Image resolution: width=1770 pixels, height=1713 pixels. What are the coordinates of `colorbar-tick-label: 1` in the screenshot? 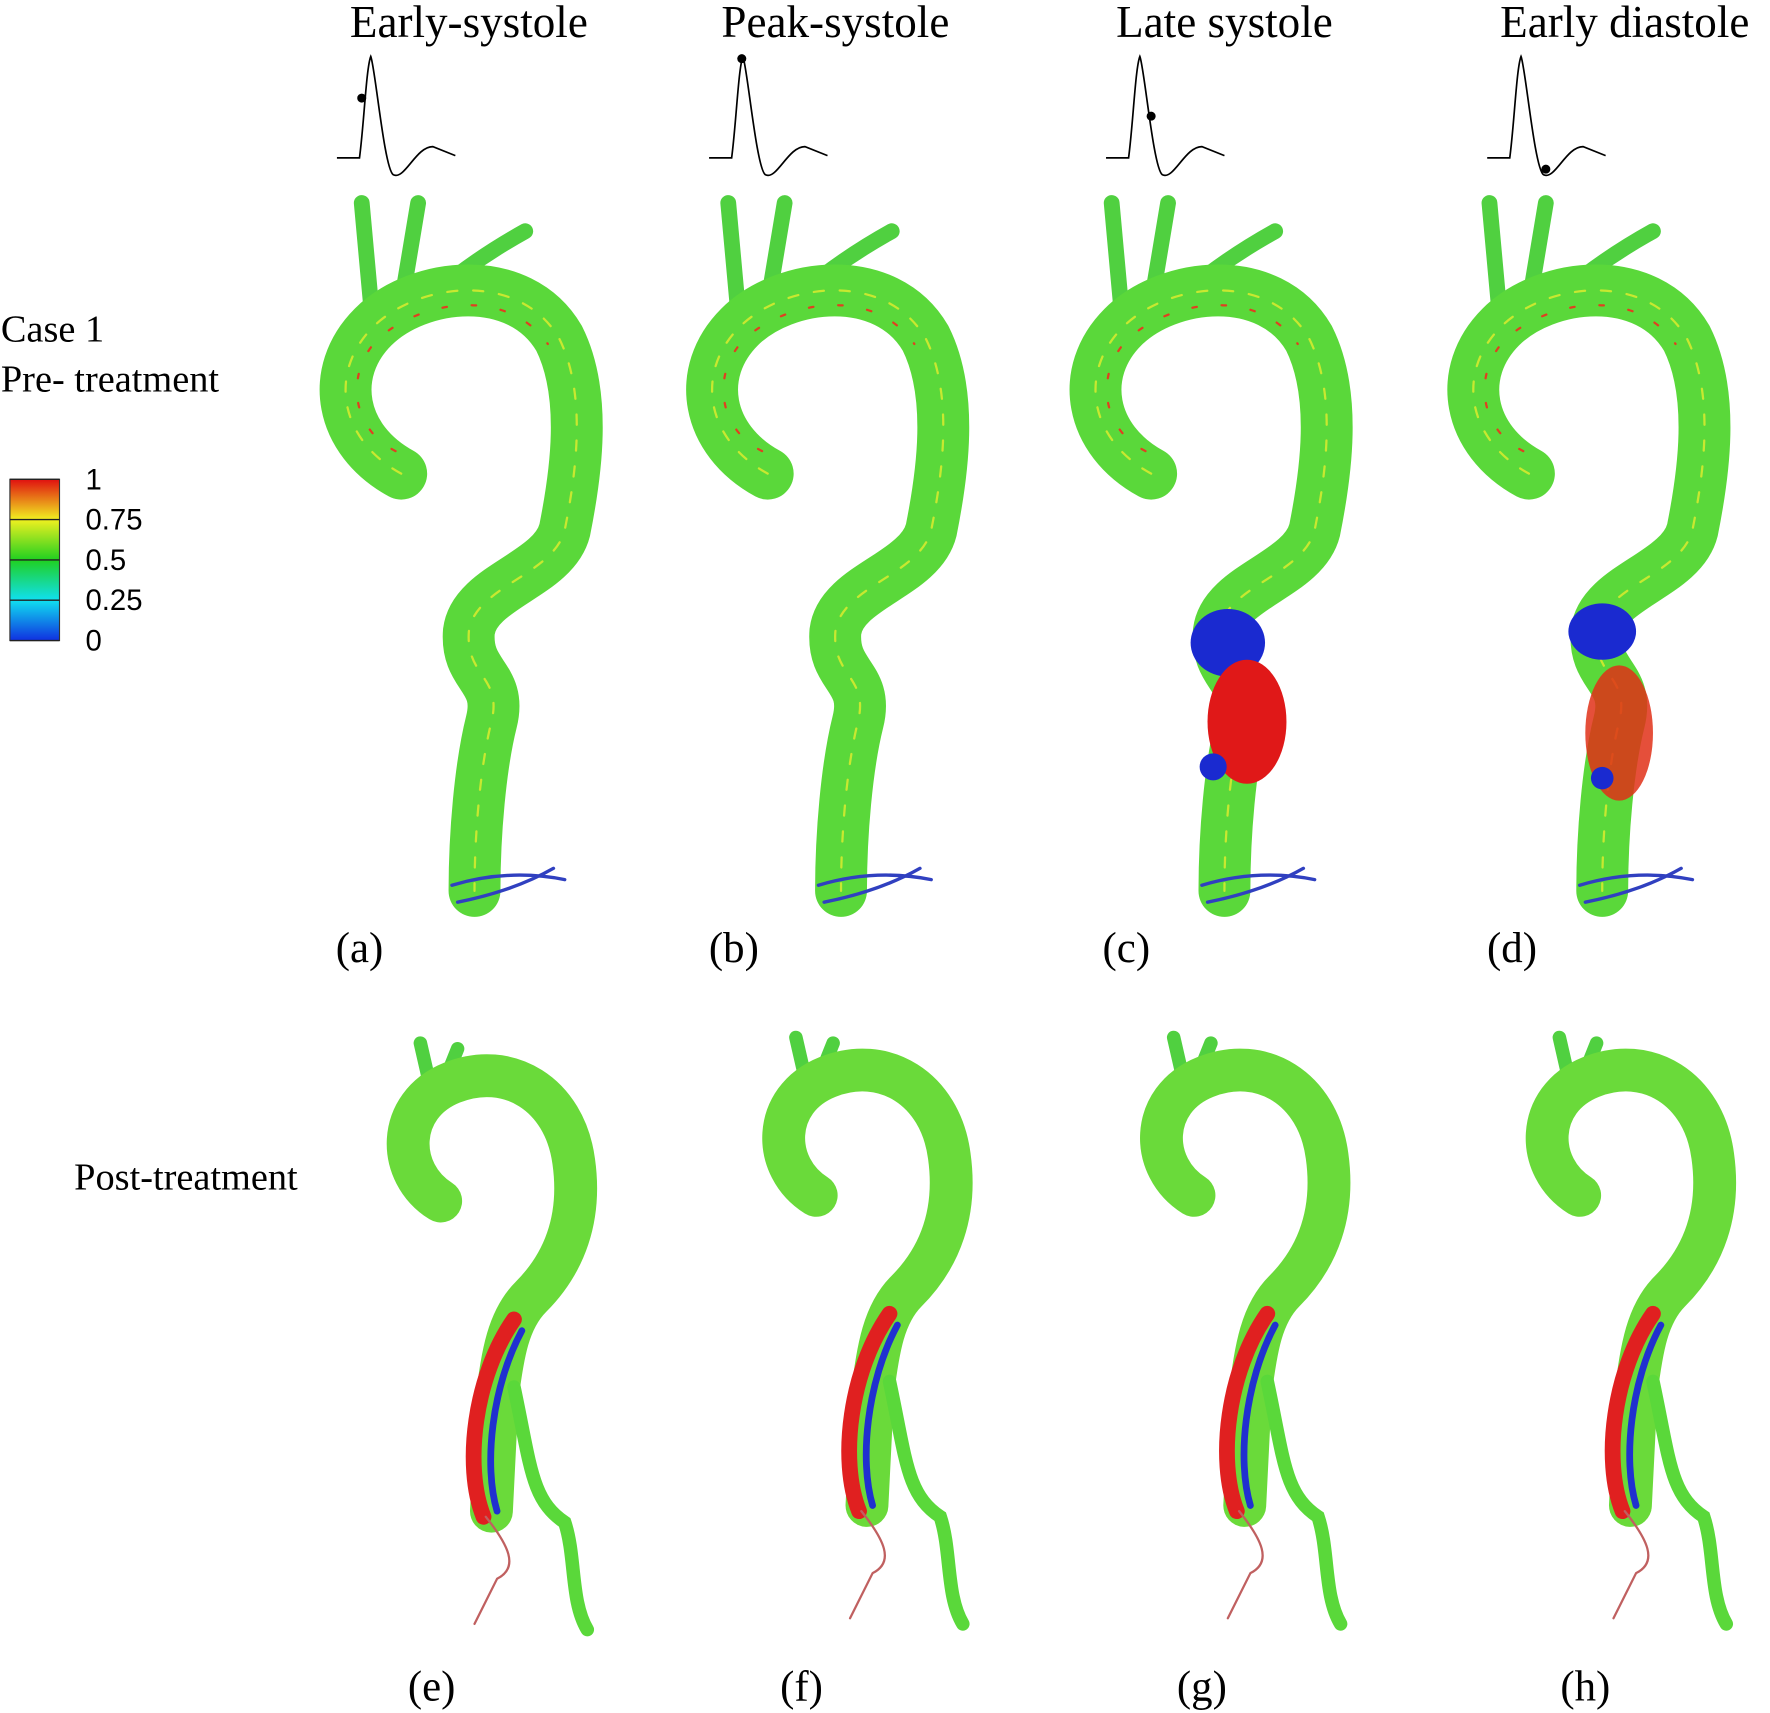 It's located at (93, 479).